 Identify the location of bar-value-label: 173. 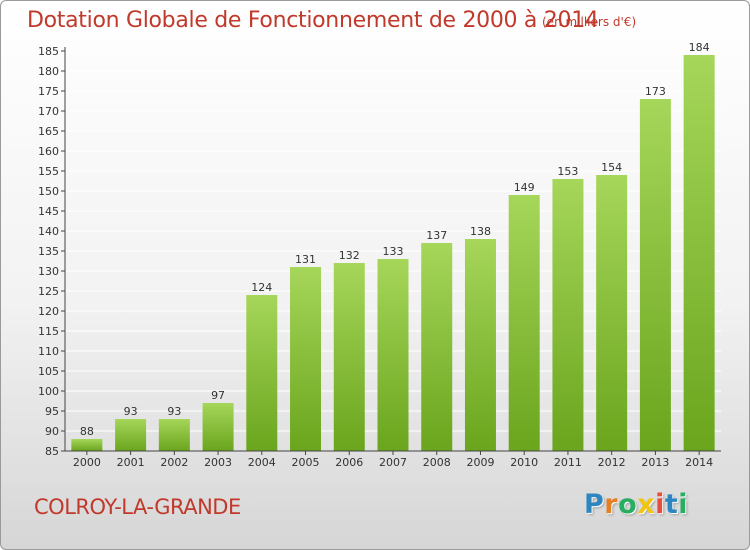
(655, 91).